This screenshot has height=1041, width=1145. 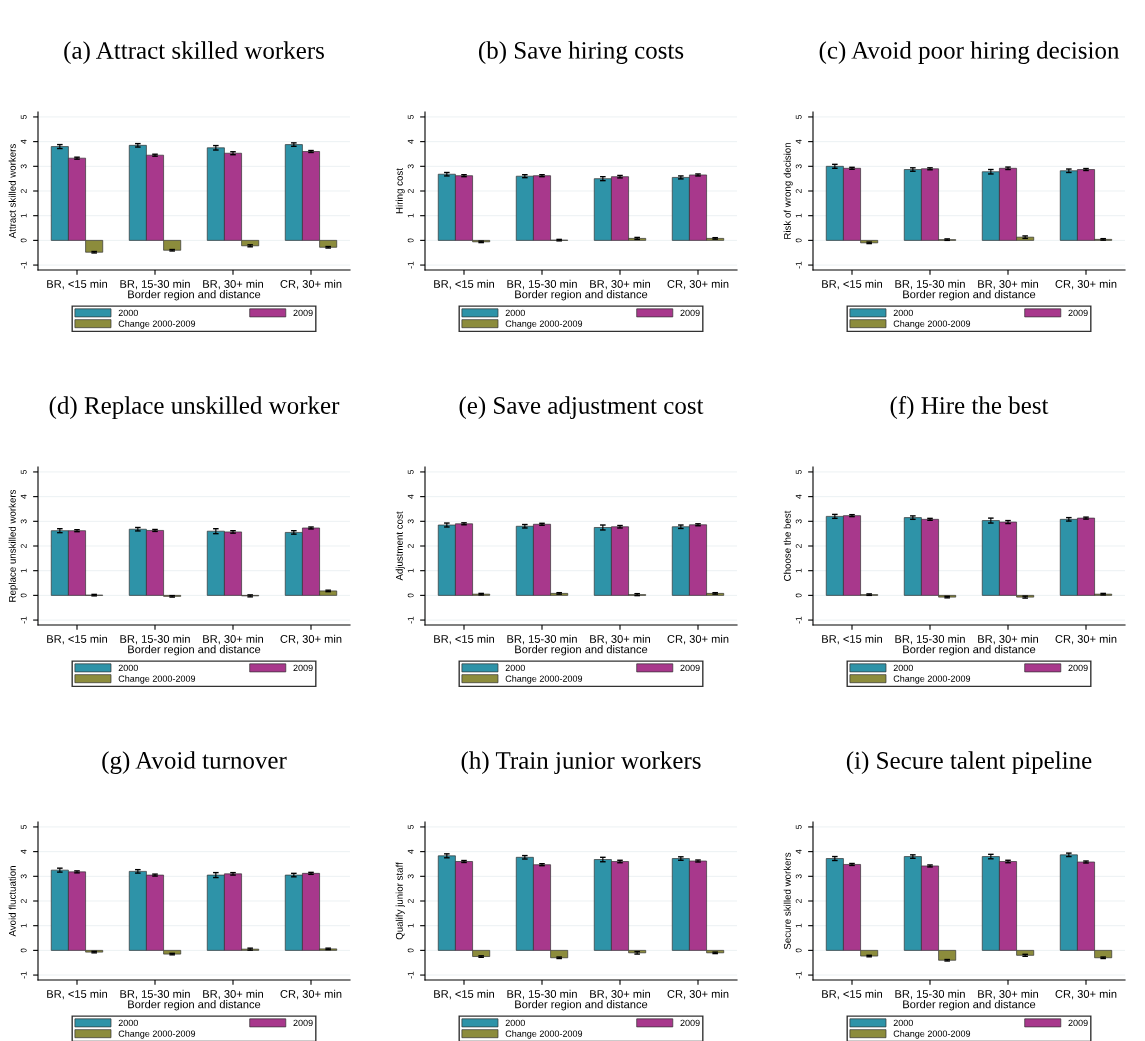 I want to click on chart-title: (g) Avoid turnover, so click(x=194, y=762).